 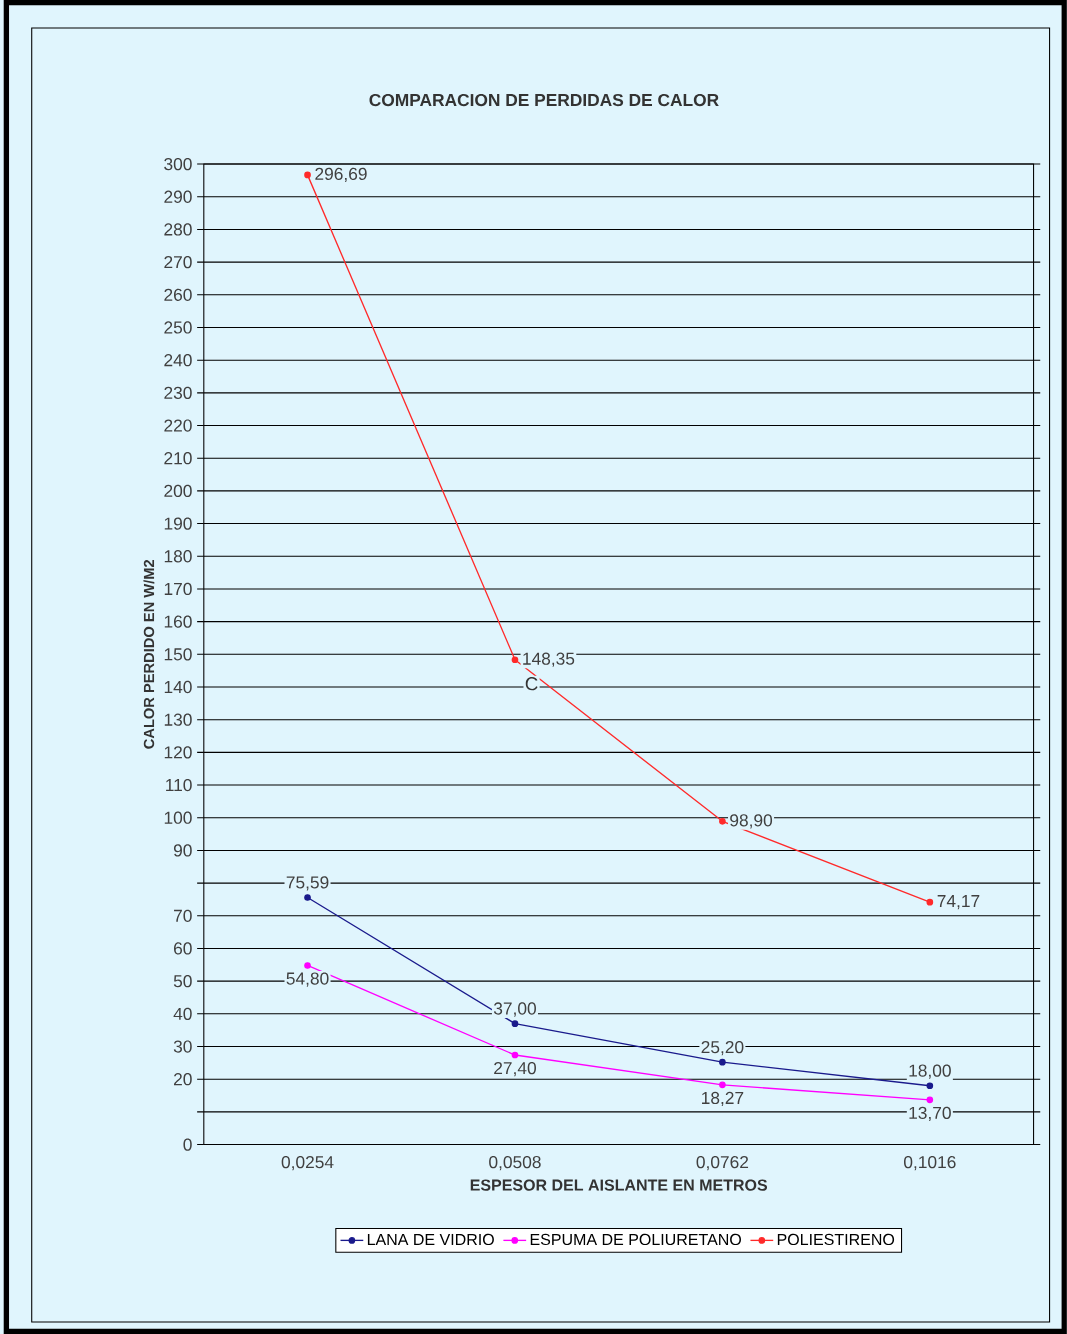 I want to click on y-tick-label: 60, so click(x=183, y=948).